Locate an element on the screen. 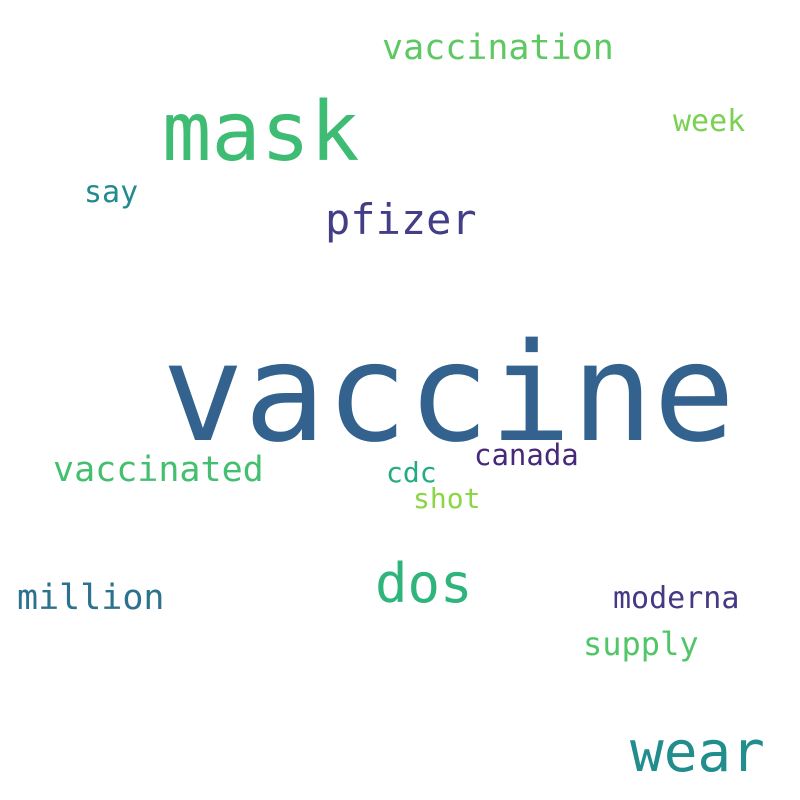 The height and width of the screenshot is (800, 800). word-moderna: moderna is located at coordinates (676, 598).